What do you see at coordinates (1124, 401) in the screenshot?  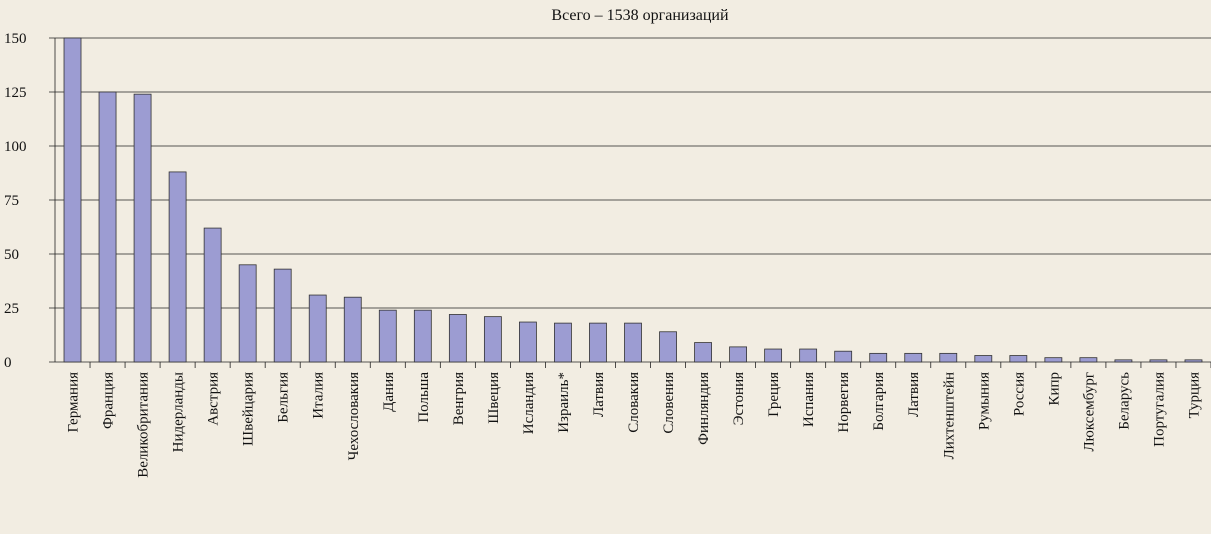 I see `x-tick-label: Беларусь` at bounding box center [1124, 401].